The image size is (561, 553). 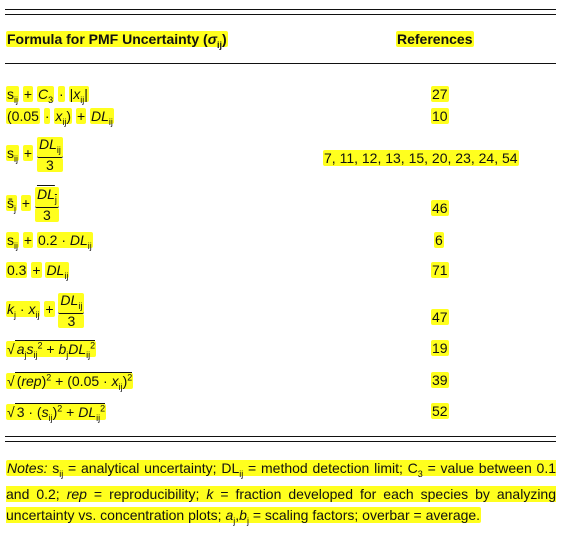 What do you see at coordinates (435, 39) in the screenshot?
I see `header-references: References` at bounding box center [435, 39].